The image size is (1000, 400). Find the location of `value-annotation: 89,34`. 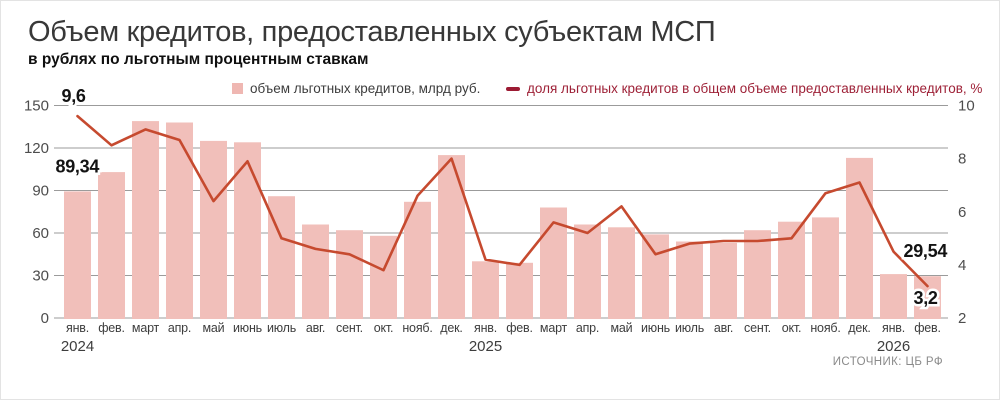

value-annotation: 89,34 is located at coordinates (78, 166).